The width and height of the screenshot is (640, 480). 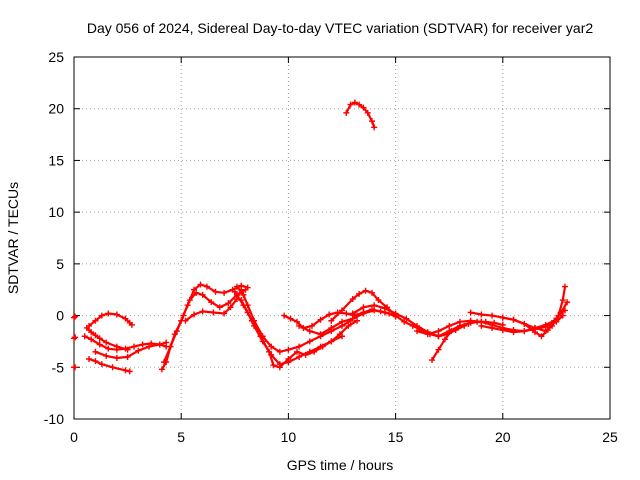 I want to click on x-tick-label: 10, so click(x=289, y=437).